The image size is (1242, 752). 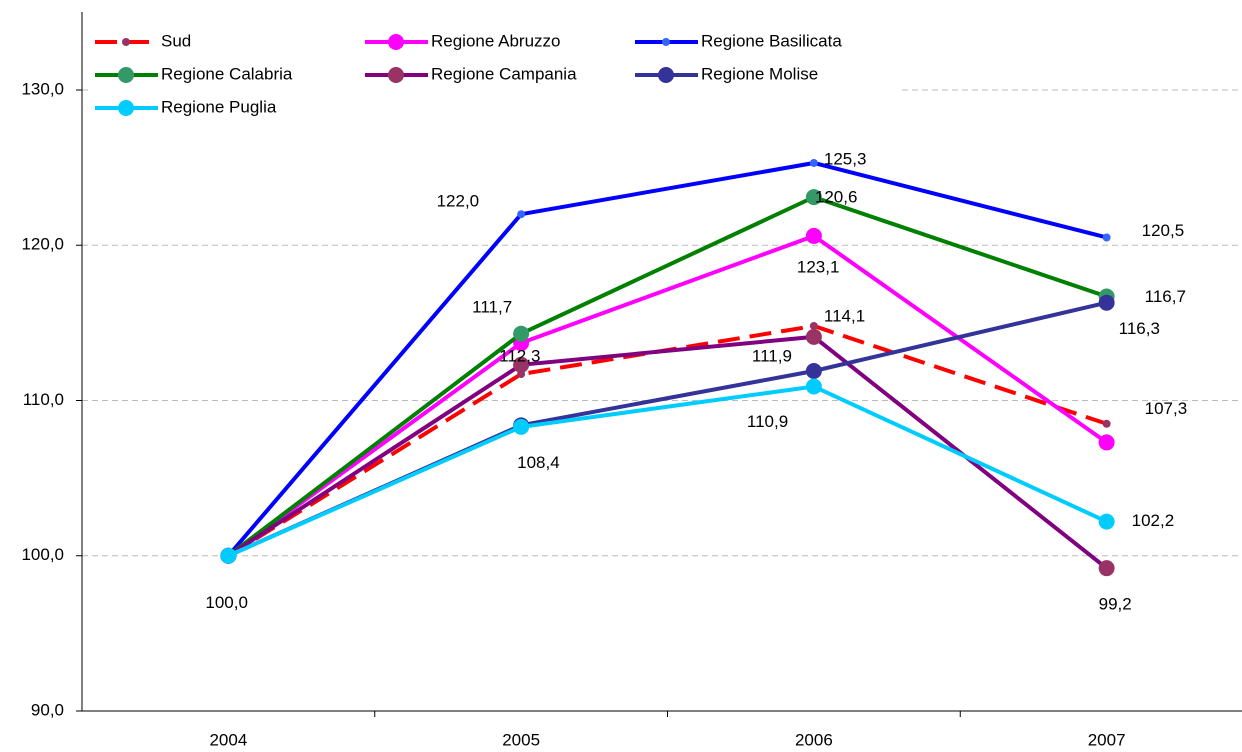 What do you see at coordinates (458, 201) in the screenshot?
I see `data-label: 122,0` at bounding box center [458, 201].